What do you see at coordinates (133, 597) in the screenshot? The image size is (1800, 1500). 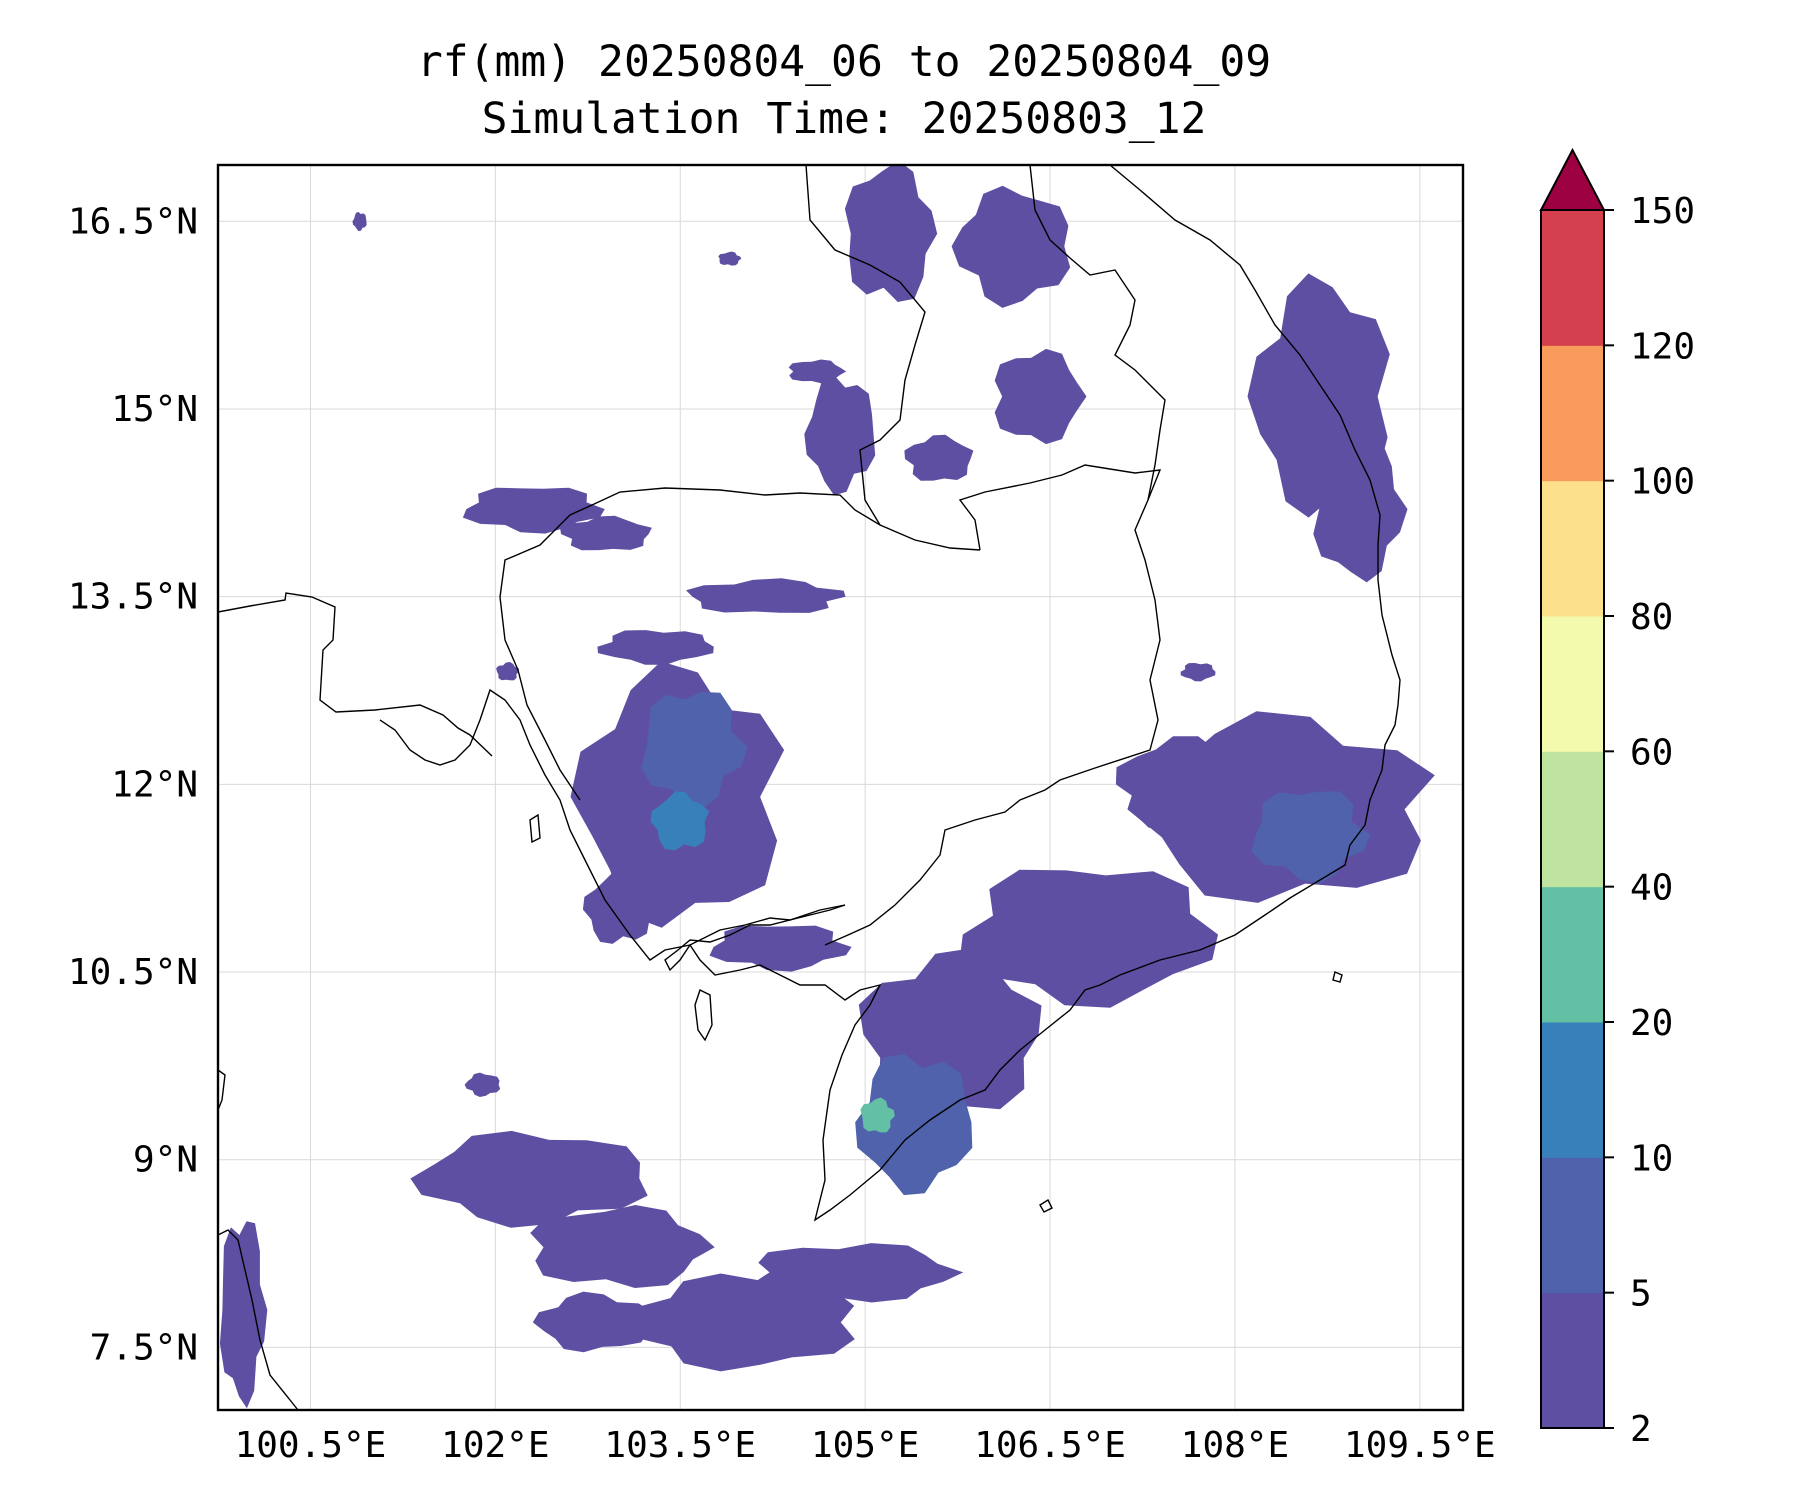 I see `y-tick-label: 13.5°N` at bounding box center [133, 597].